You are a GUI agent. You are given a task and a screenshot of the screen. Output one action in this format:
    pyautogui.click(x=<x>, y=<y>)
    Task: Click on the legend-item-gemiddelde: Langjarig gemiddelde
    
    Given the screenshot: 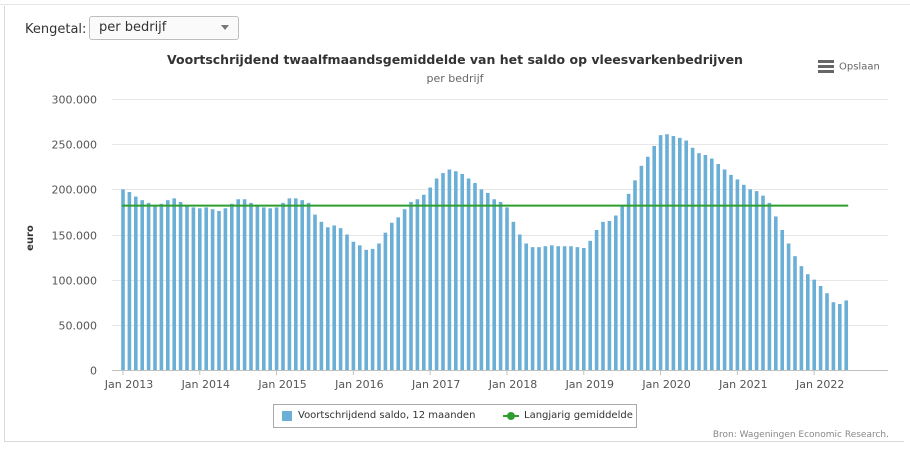 What is the action you would take?
    pyautogui.click(x=568, y=415)
    